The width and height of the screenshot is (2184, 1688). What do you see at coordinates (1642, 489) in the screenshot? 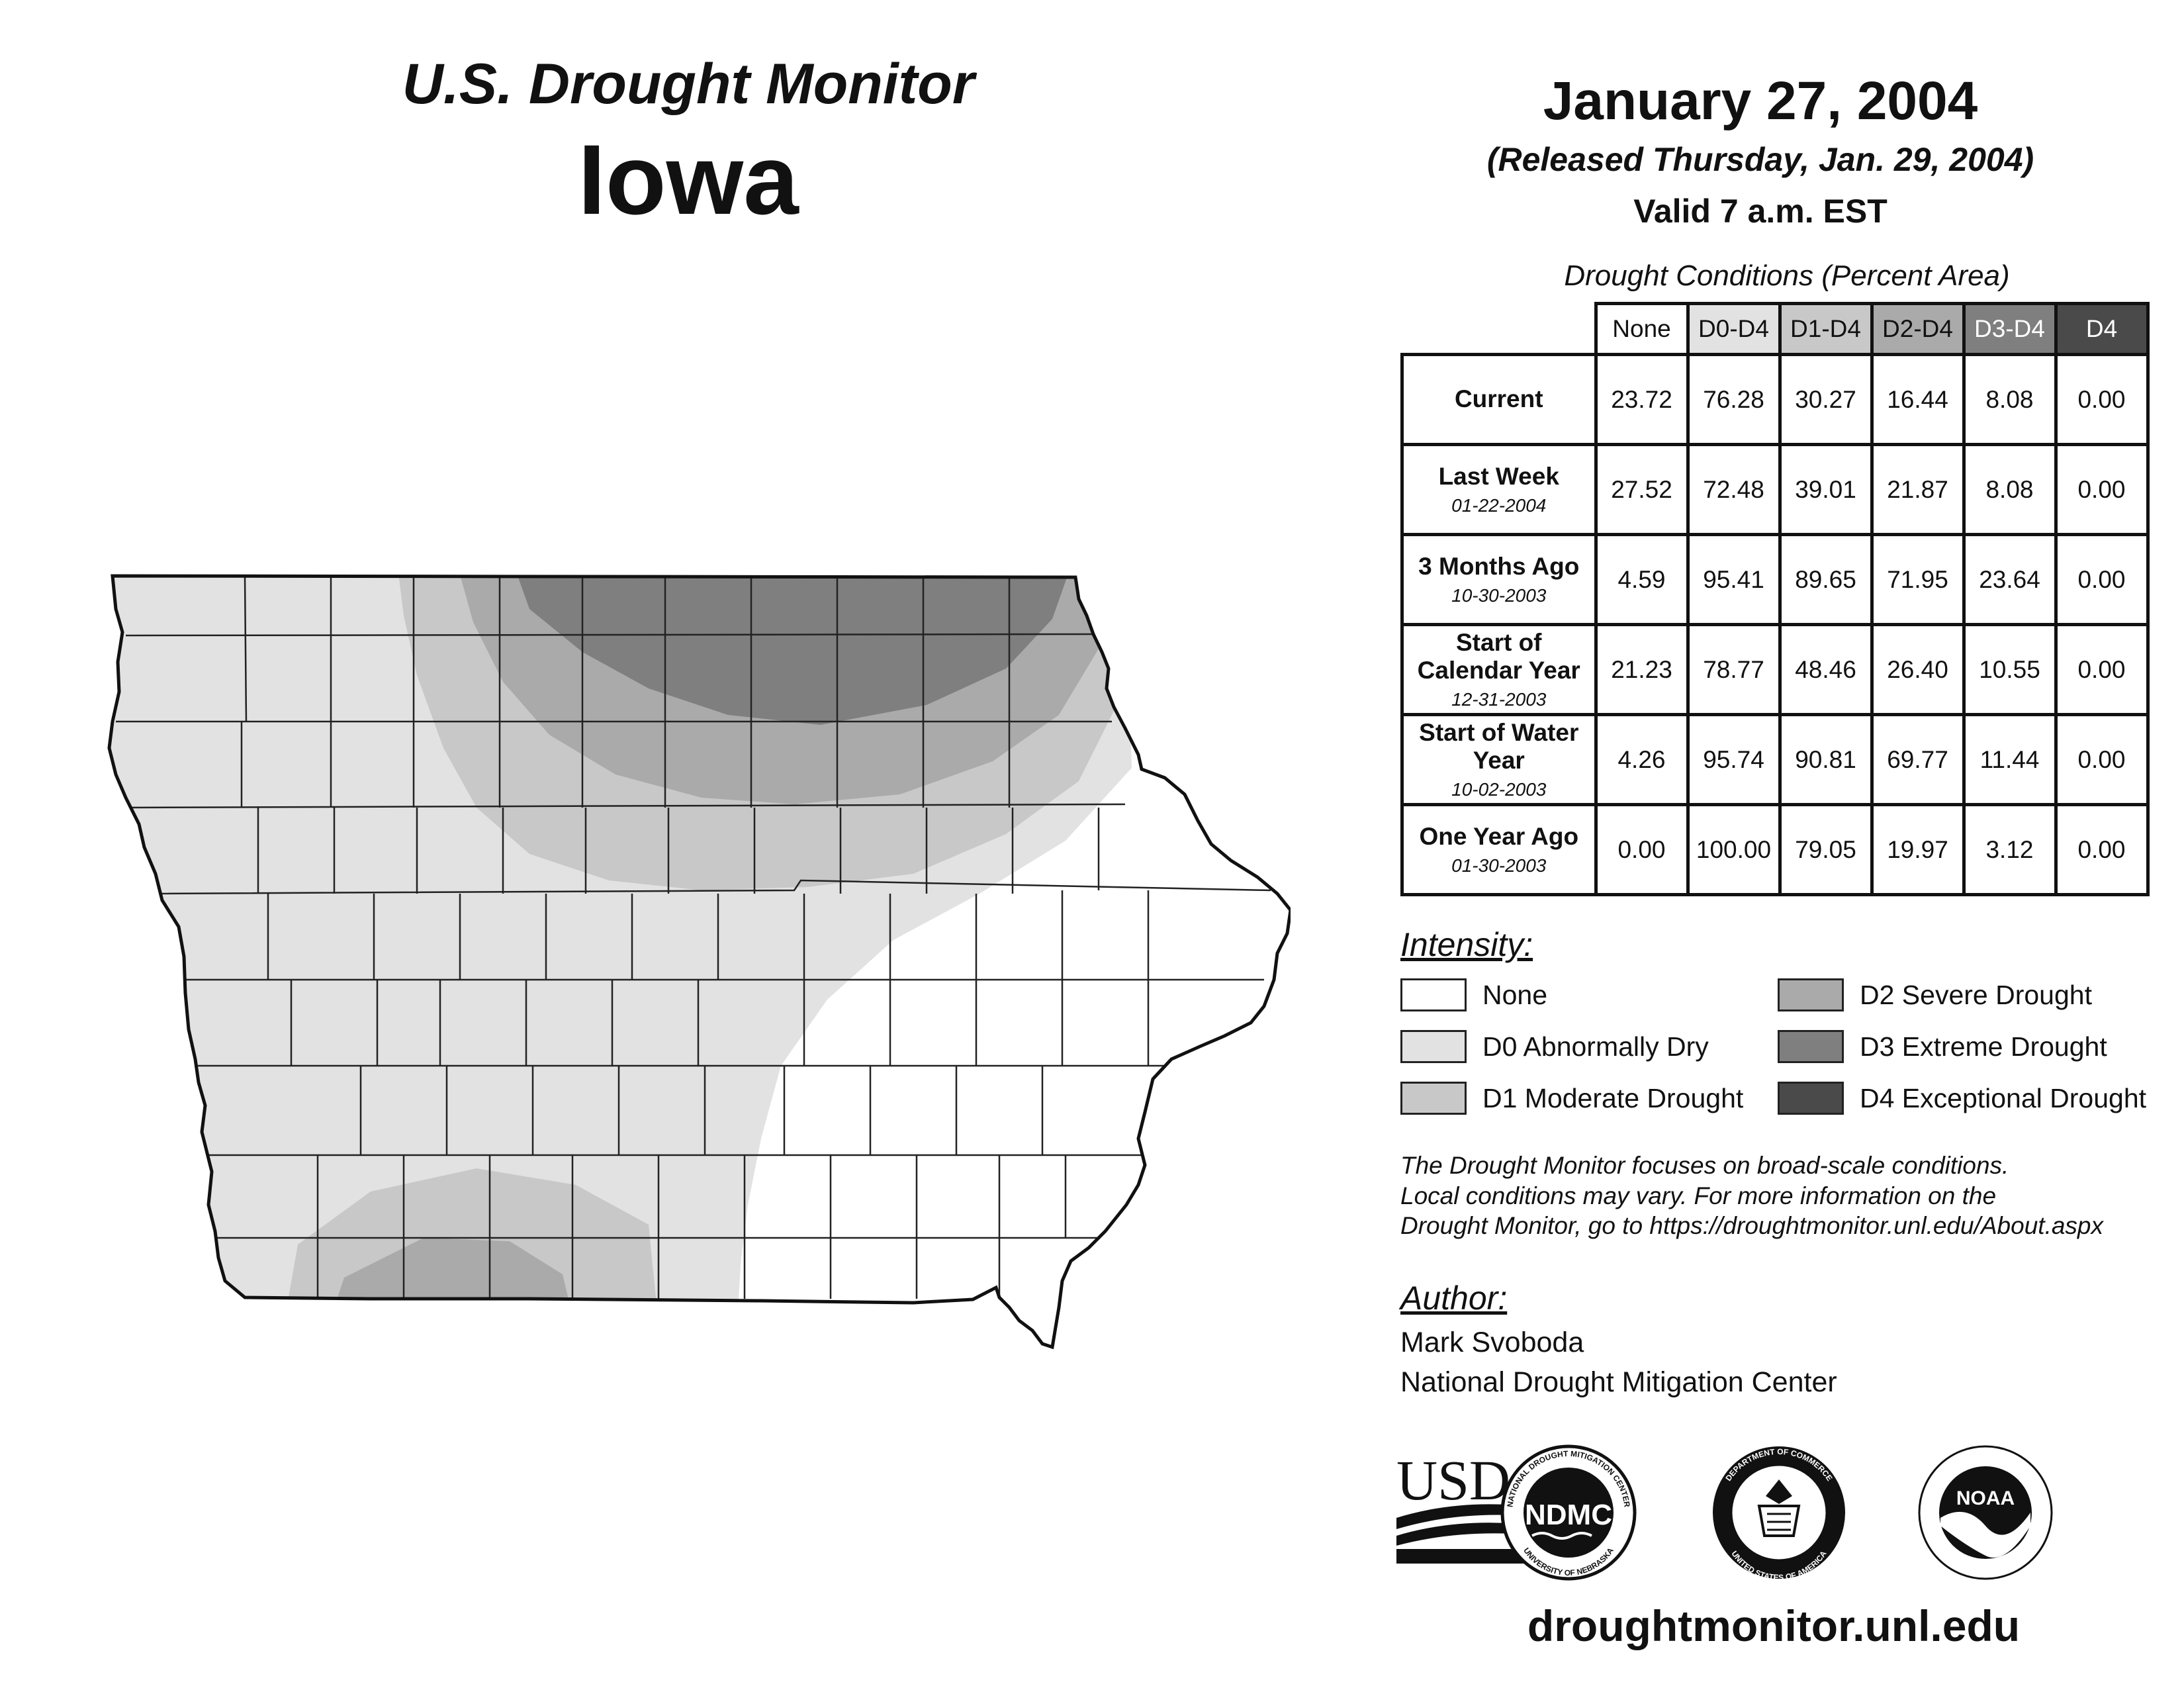
I see `table-cell: 27.52` at bounding box center [1642, 489].